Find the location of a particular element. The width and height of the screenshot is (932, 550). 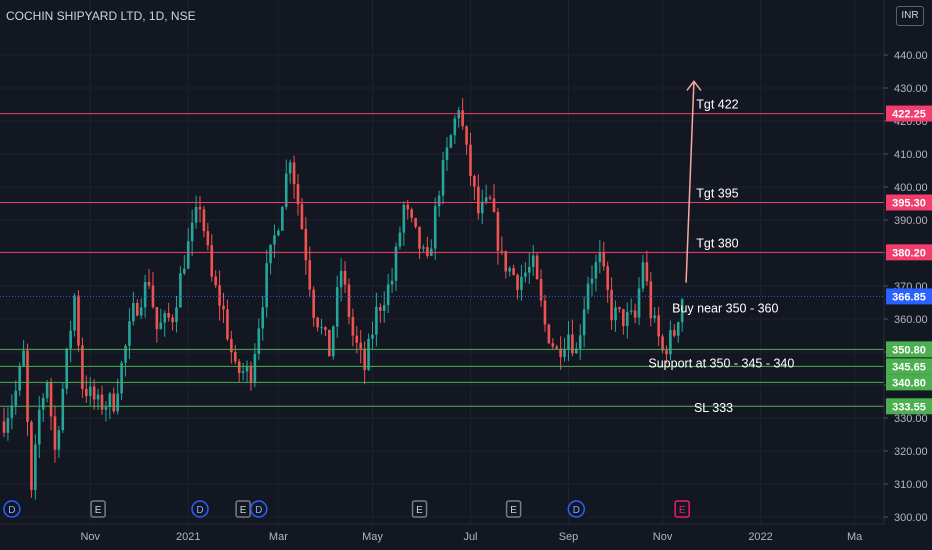

target-arrow-head is located at coordinates (694, 85).